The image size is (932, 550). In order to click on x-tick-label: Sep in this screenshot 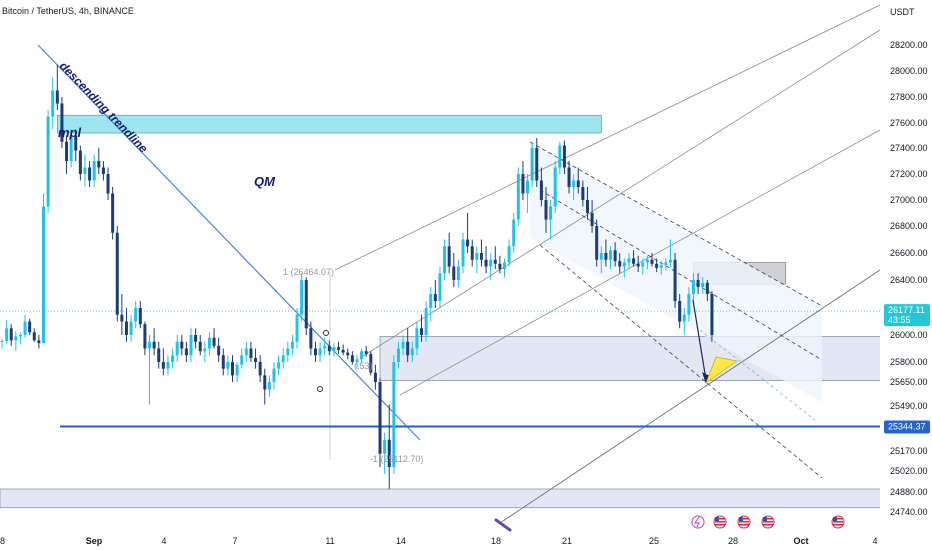, I will do `click(94, 541)`.